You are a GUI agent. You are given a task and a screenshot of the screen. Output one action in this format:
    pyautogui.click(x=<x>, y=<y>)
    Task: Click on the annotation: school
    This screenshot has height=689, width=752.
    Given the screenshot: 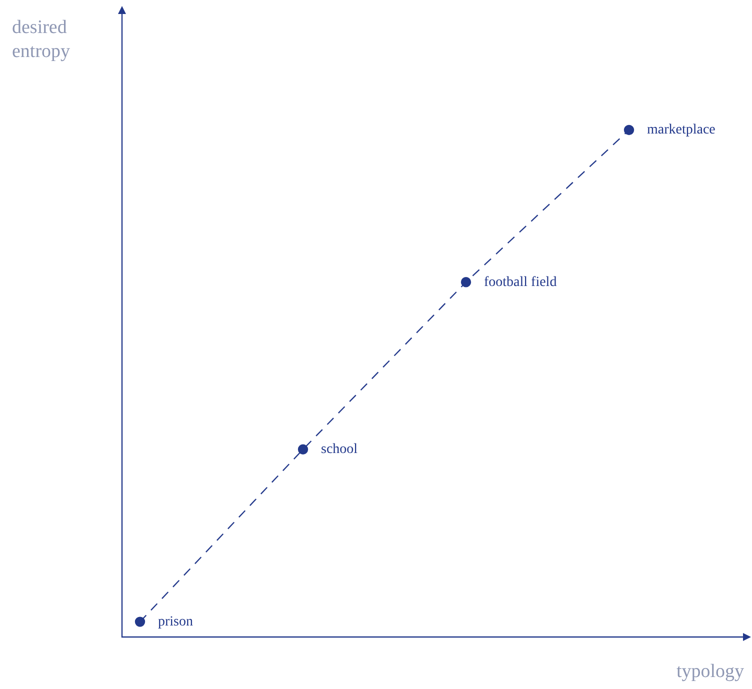 What is the action you would take?
    pyautogui.click(x=339, y=450)
    